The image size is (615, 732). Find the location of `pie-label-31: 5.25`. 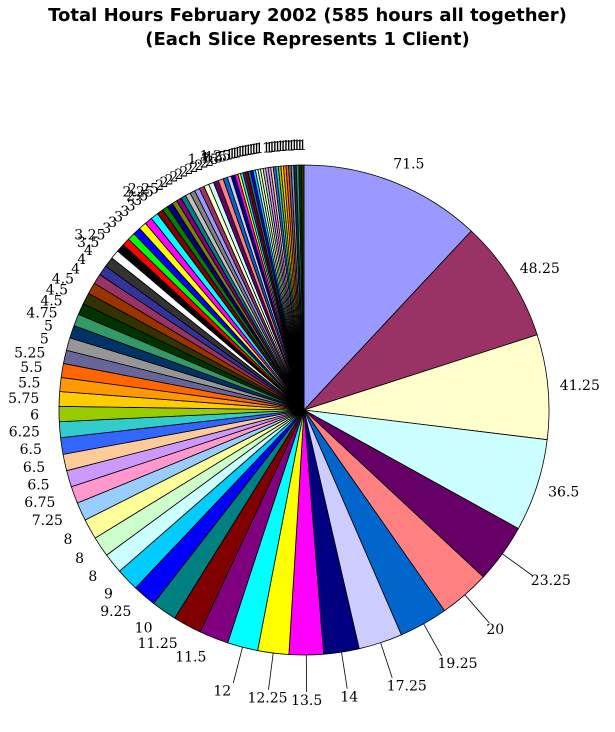

pie-label-31: 5.25 is located at coordinates (29, 354).